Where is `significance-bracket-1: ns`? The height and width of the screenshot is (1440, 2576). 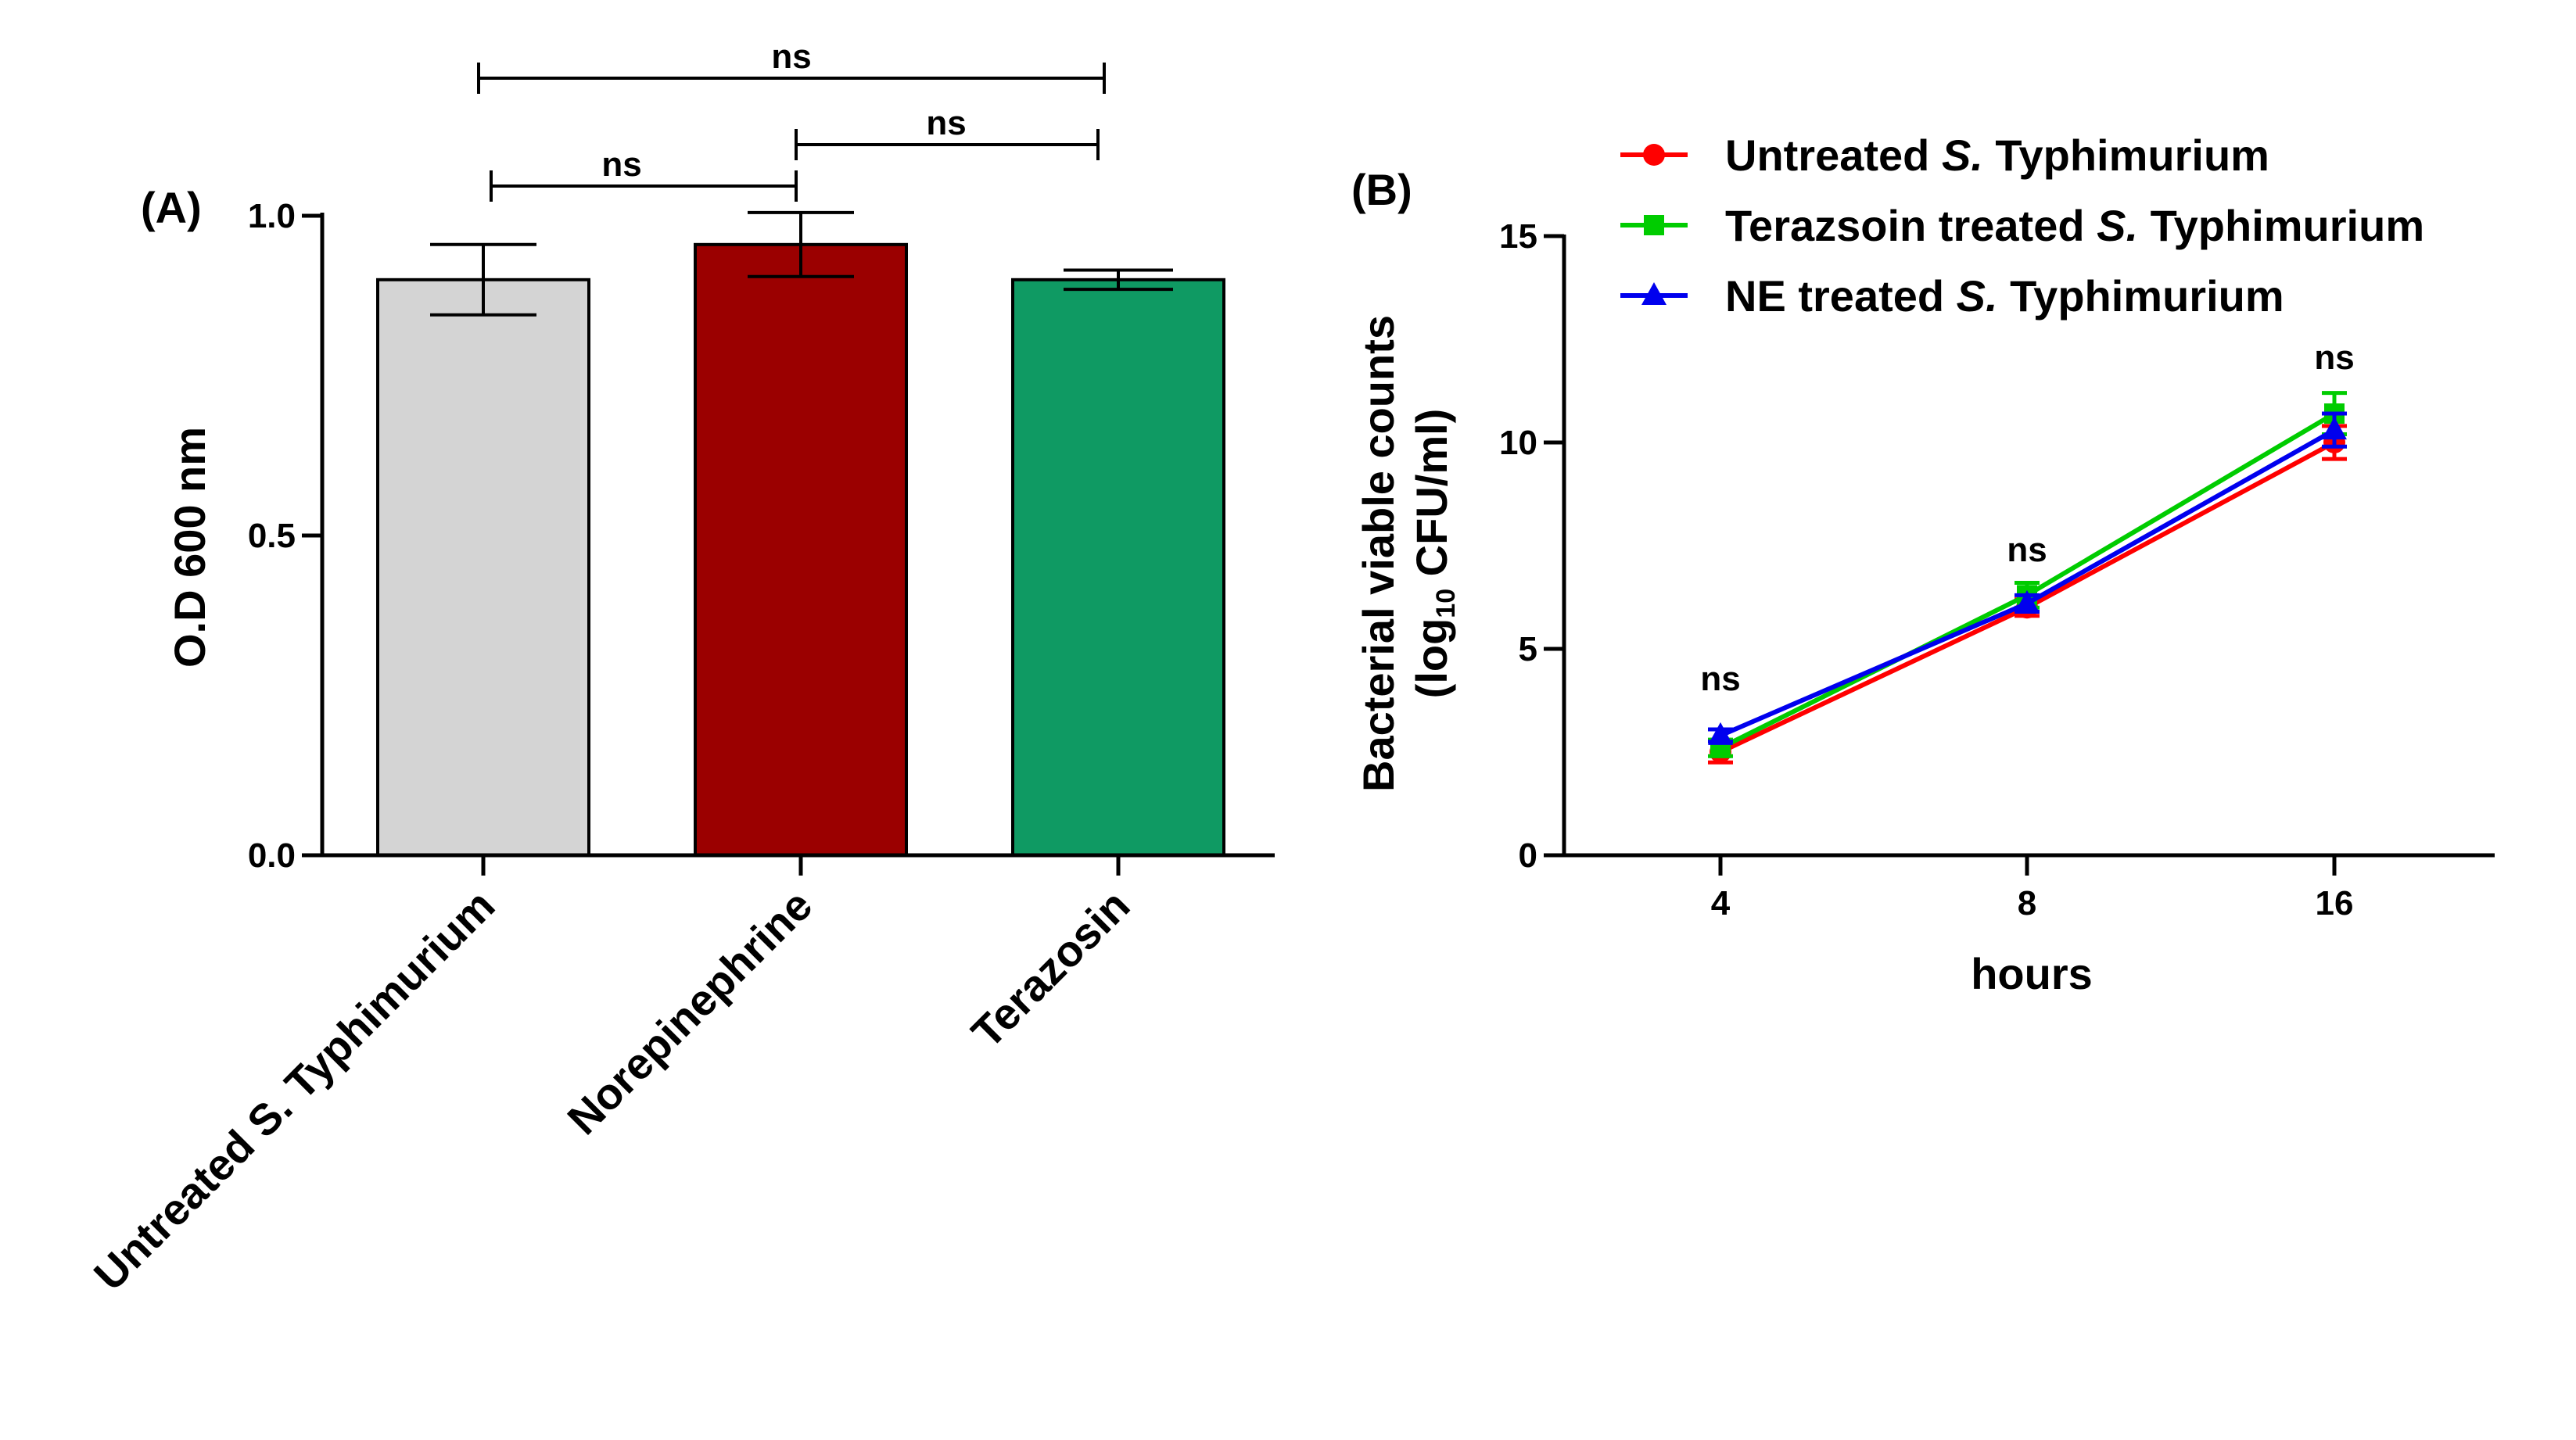 significance-bracket-1: ns is located at coordinates (947, 132).